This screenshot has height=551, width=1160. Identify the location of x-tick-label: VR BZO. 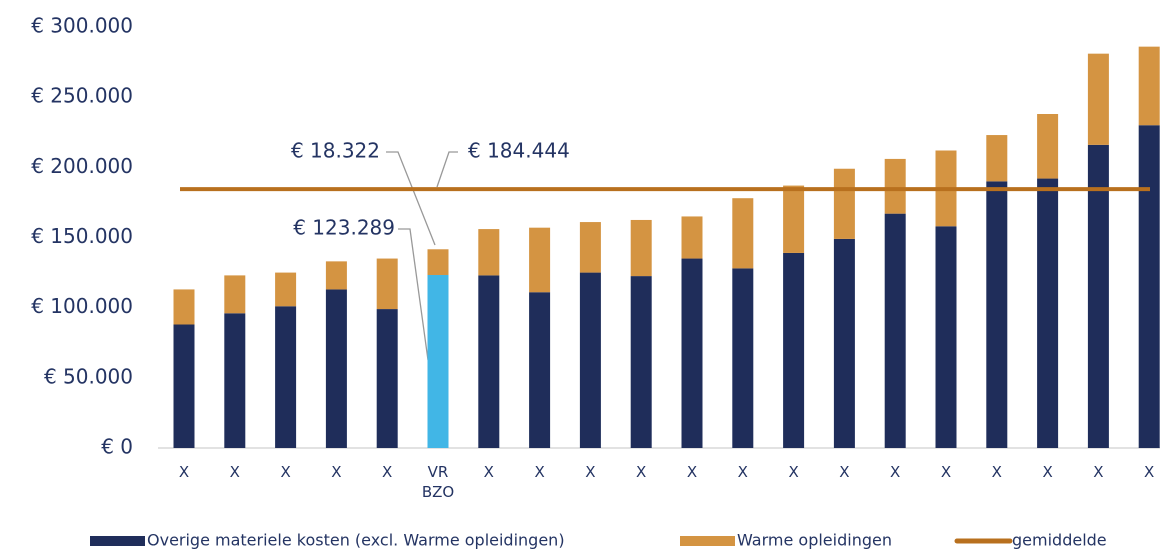
(438, 482).